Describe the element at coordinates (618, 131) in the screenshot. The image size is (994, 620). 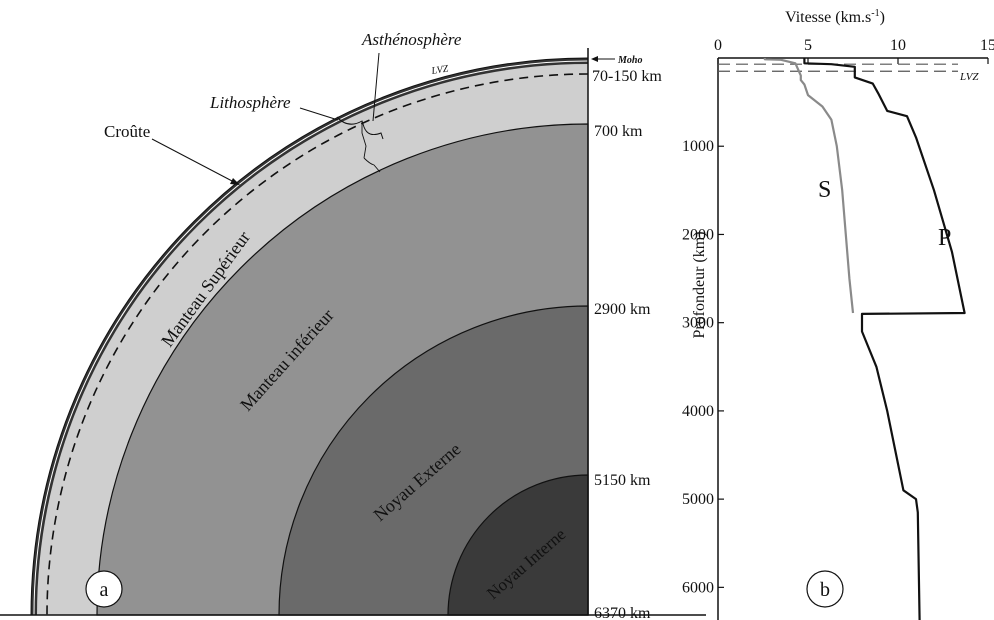
I see `depth-label-700: 700 km` at that location.